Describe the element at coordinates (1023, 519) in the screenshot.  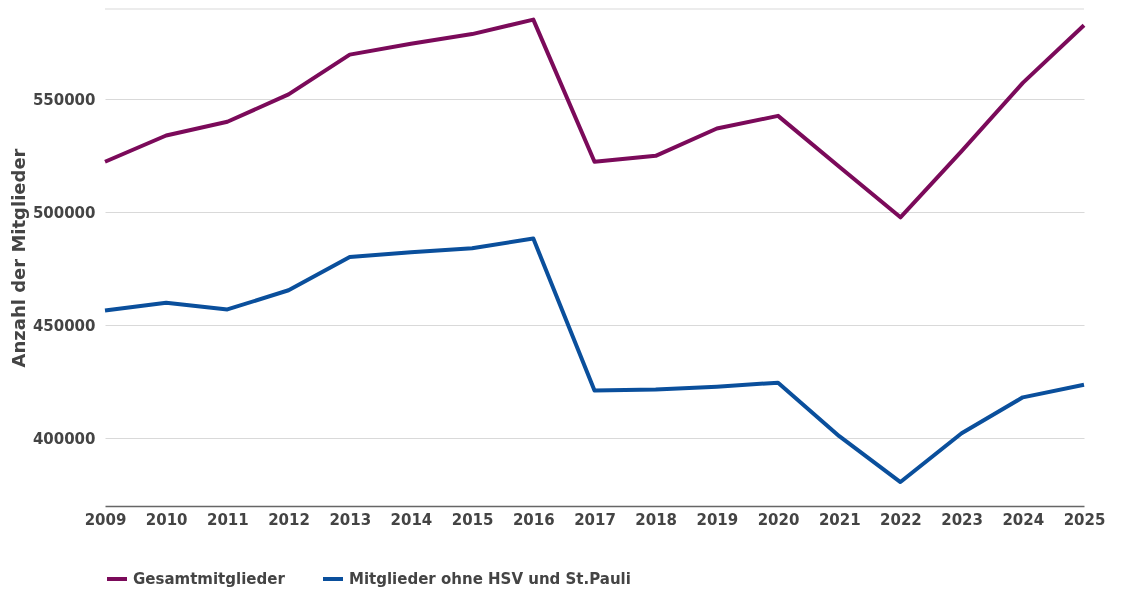
I see `x-tick-label: 2024` at that location.